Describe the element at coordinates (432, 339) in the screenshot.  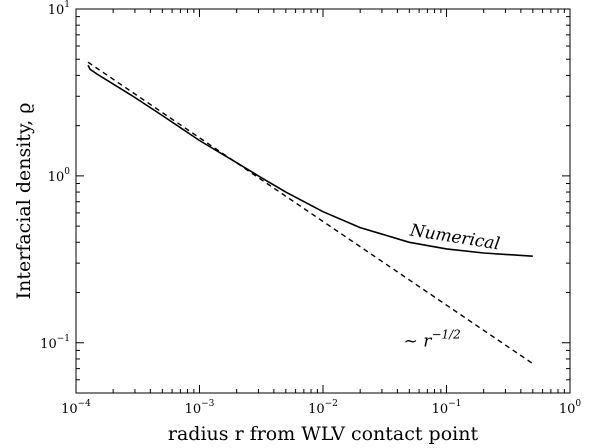
I see `power-law-annotation: ~ r−1/2` at that location.